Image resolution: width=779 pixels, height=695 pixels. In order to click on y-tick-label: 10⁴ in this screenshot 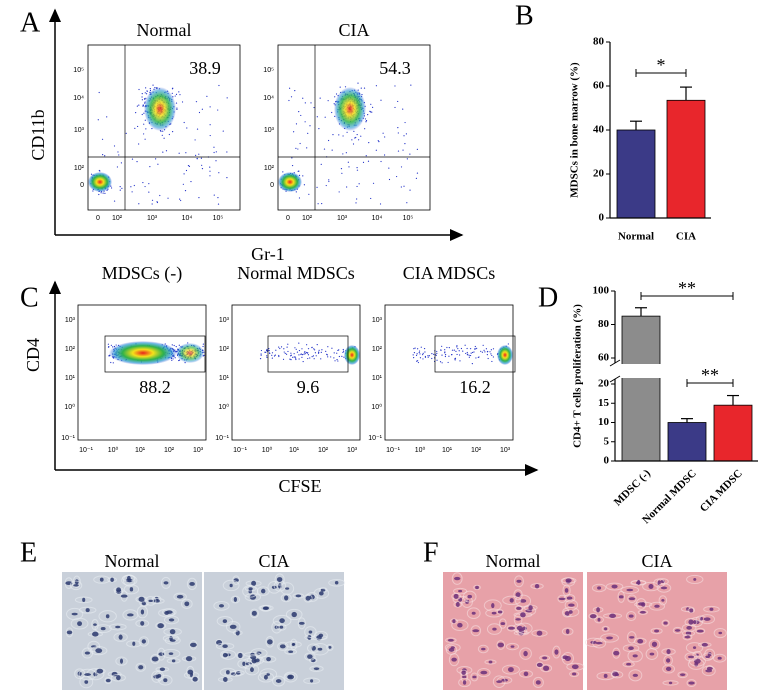, I will do `click(268, 98)`.